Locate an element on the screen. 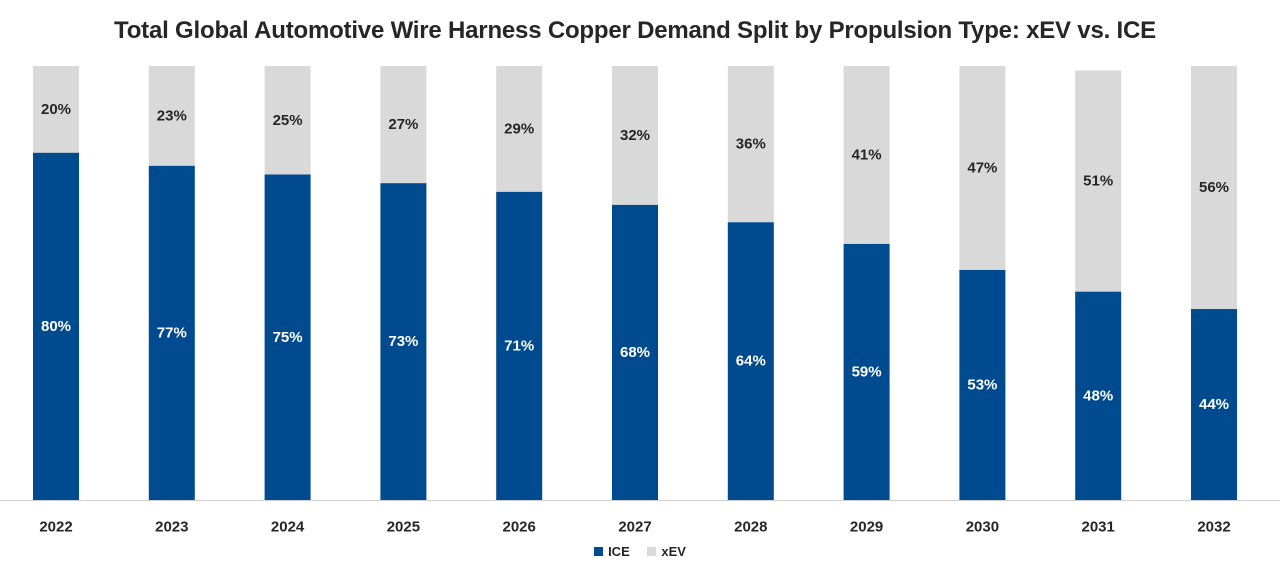 The image size is (1280, 567). legend-item-xev: xEV is located at coordinates (666, 551).